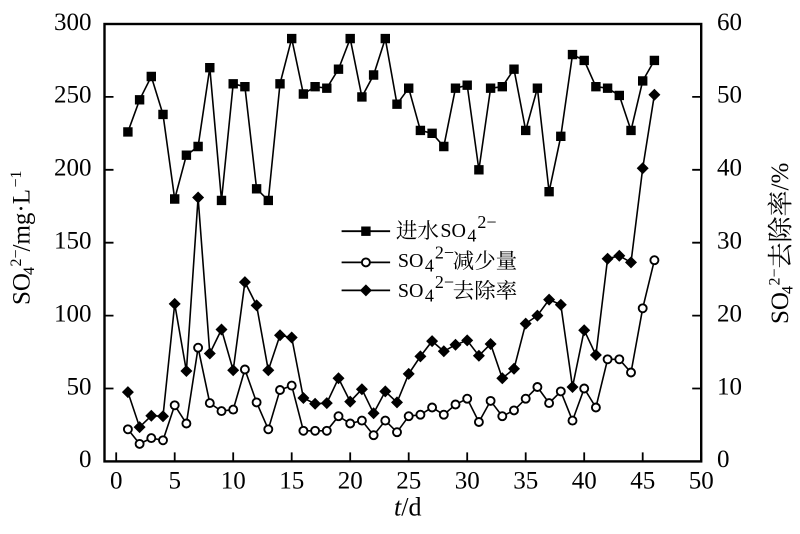 The image size is (800, 534). What do you see at coordinates (729, 22) in the screenshot?
I see `svg-text: 60` at bounding box center [729, 22].